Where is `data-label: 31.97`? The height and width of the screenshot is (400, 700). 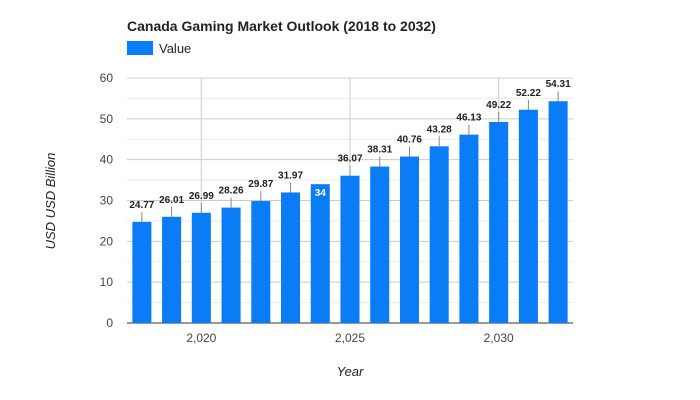 data-label: 31.97 is located at coordinates (290, 175).